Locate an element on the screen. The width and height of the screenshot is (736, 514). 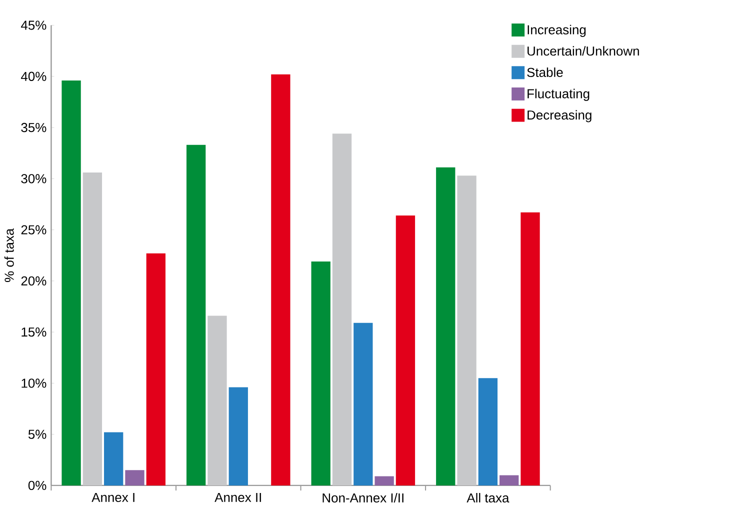
y-tick-label: 0% is located at coordinates (37, 485).